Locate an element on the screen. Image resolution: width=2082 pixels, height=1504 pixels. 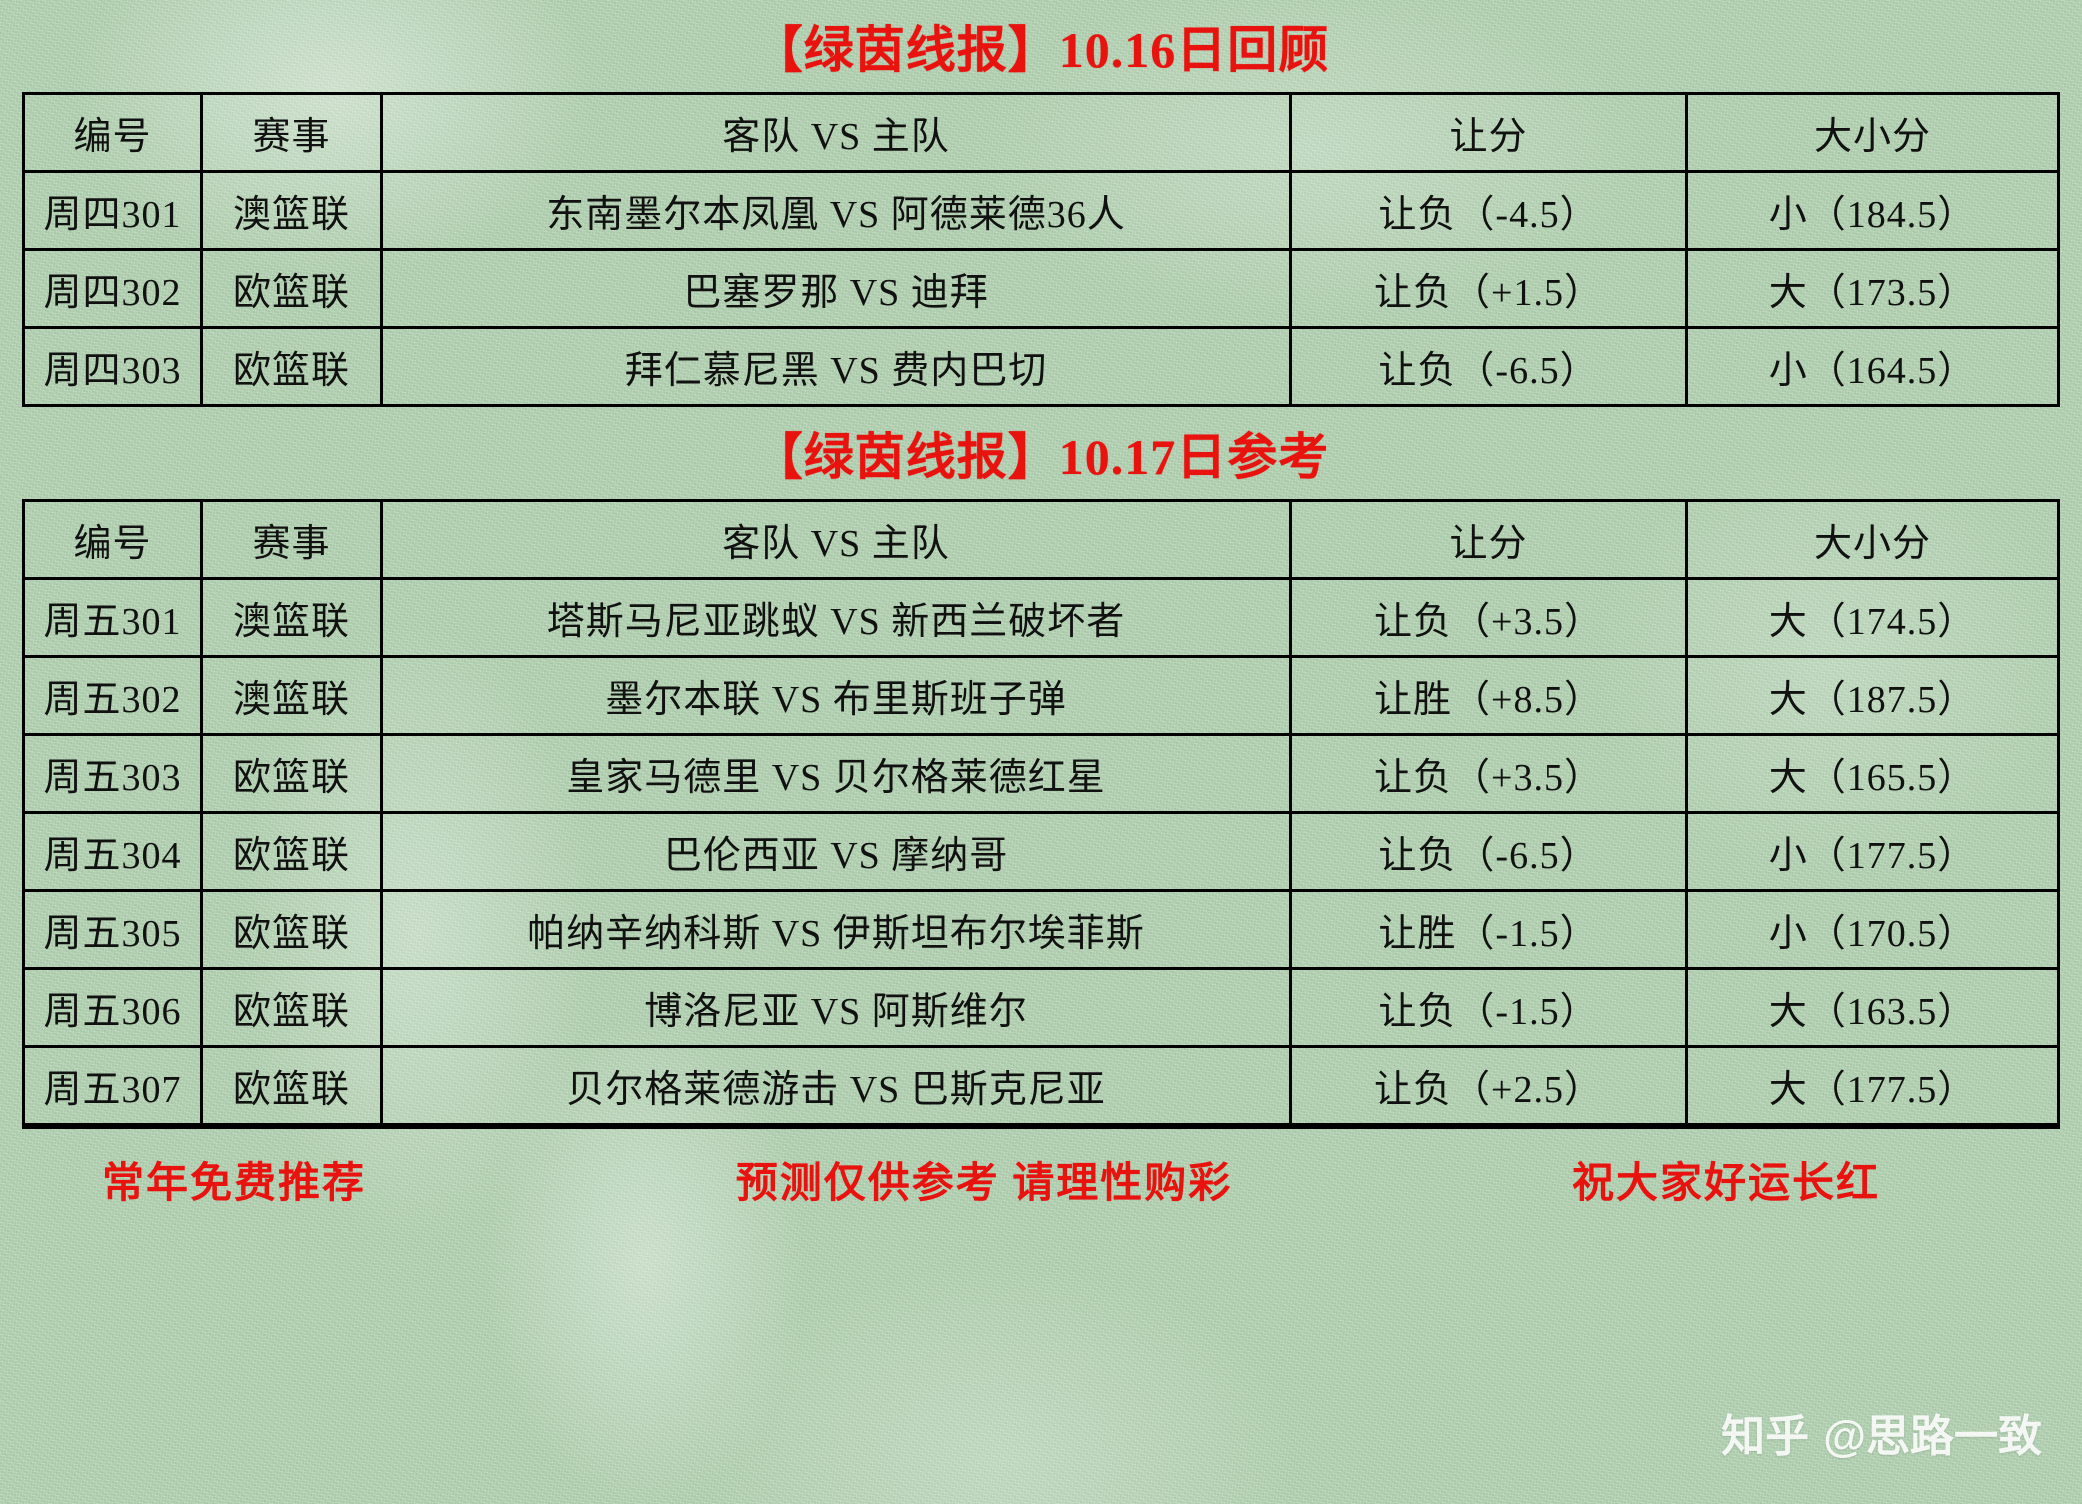
cell-match: 帕纳辛纳科斯 VS 伊斯坦布尔埃菲斯 is located at coordinates (836, 929).